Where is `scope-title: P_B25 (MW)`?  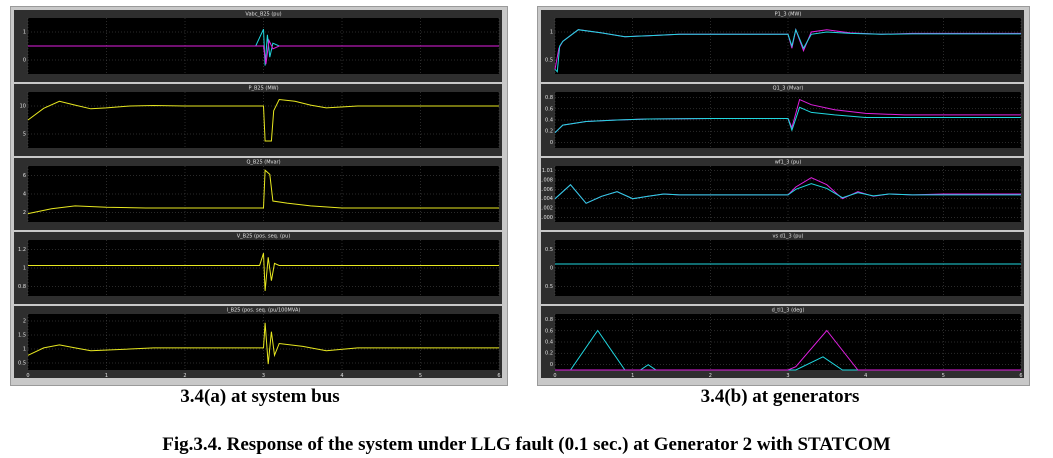 scope-title: P_B25 (MW) is located at coordinates (263, 89).